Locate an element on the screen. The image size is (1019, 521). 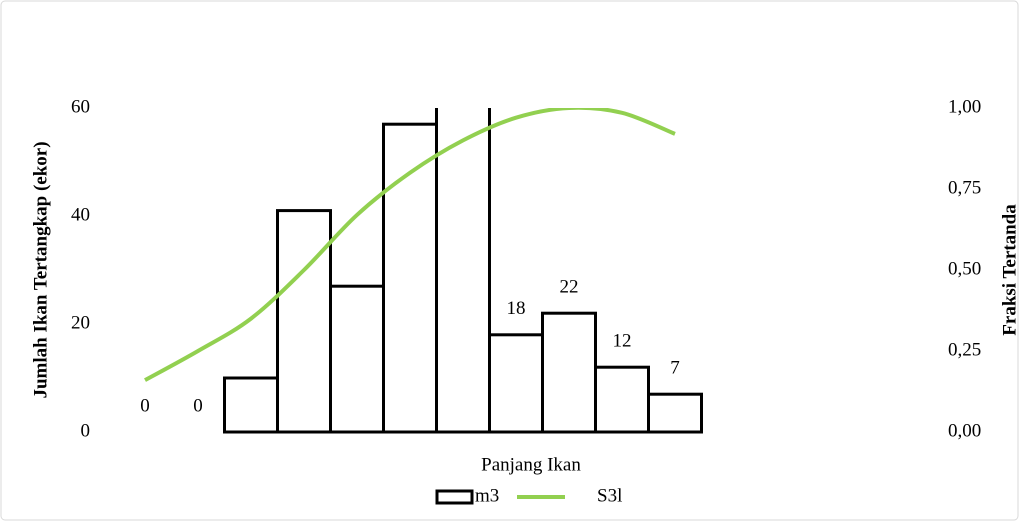
y-tick-label: 60 is located at coordinates (80, 106).